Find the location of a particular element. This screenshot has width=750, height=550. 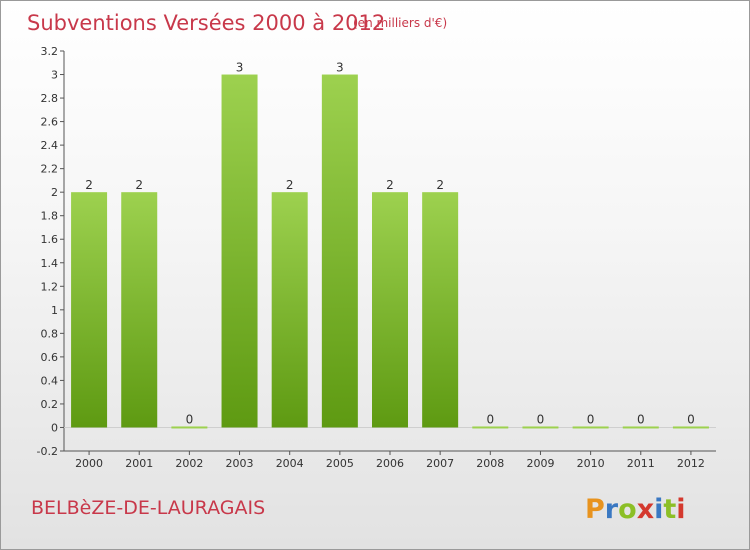

logo-letter: x is located at coordinates (645, 509).